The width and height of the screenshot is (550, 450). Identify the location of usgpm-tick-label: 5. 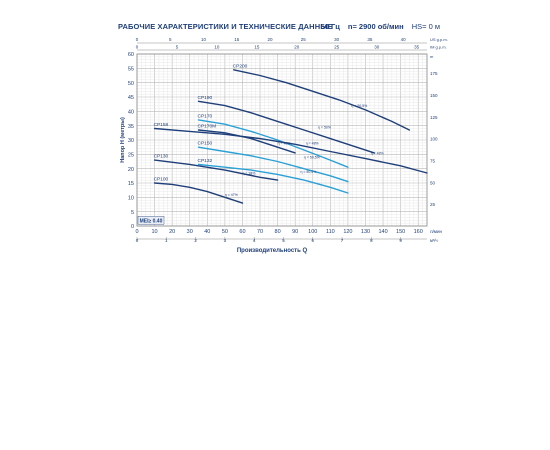
(170, 39).